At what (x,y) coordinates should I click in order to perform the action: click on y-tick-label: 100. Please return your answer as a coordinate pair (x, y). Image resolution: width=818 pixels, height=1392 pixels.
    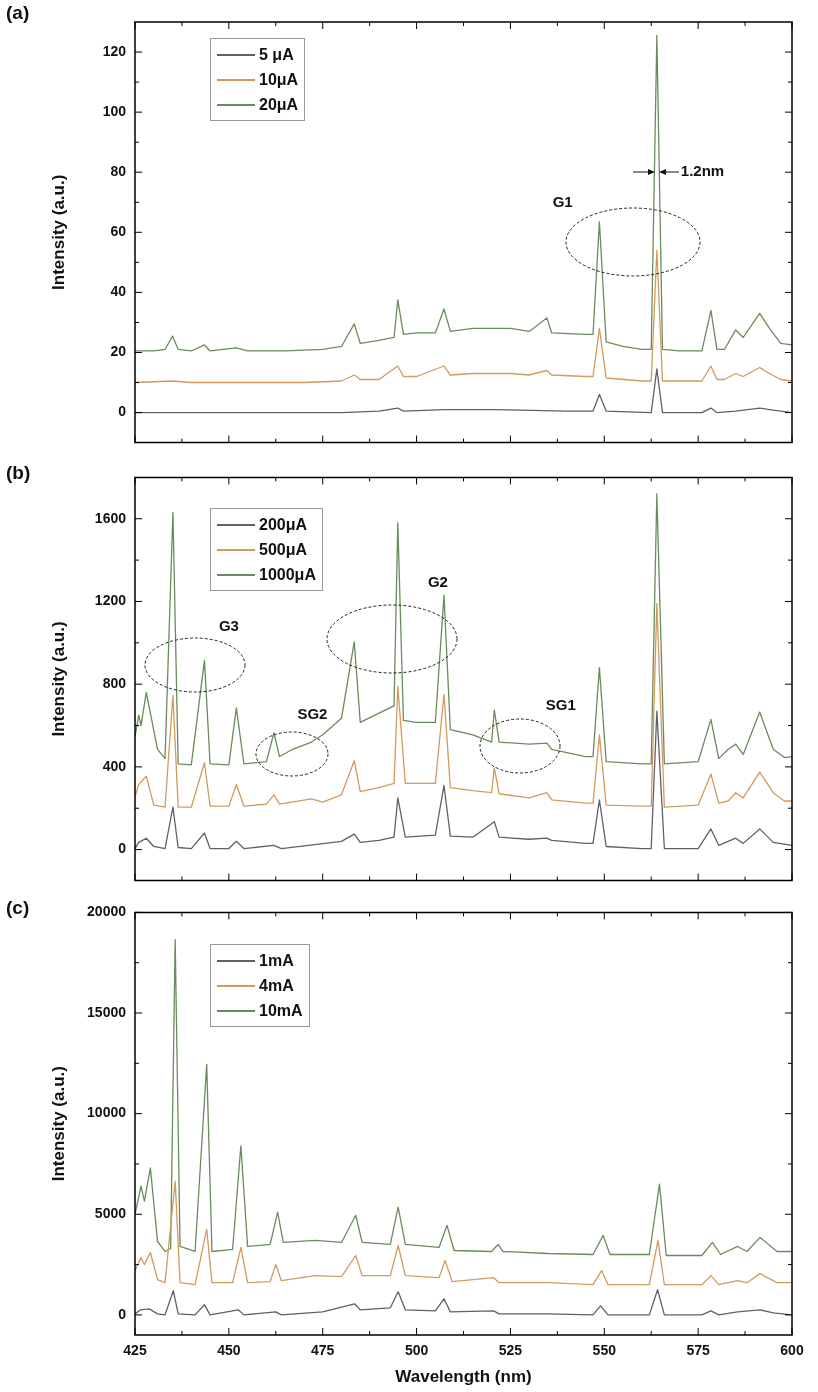
    Looking at the image, I should click on (114, 110).